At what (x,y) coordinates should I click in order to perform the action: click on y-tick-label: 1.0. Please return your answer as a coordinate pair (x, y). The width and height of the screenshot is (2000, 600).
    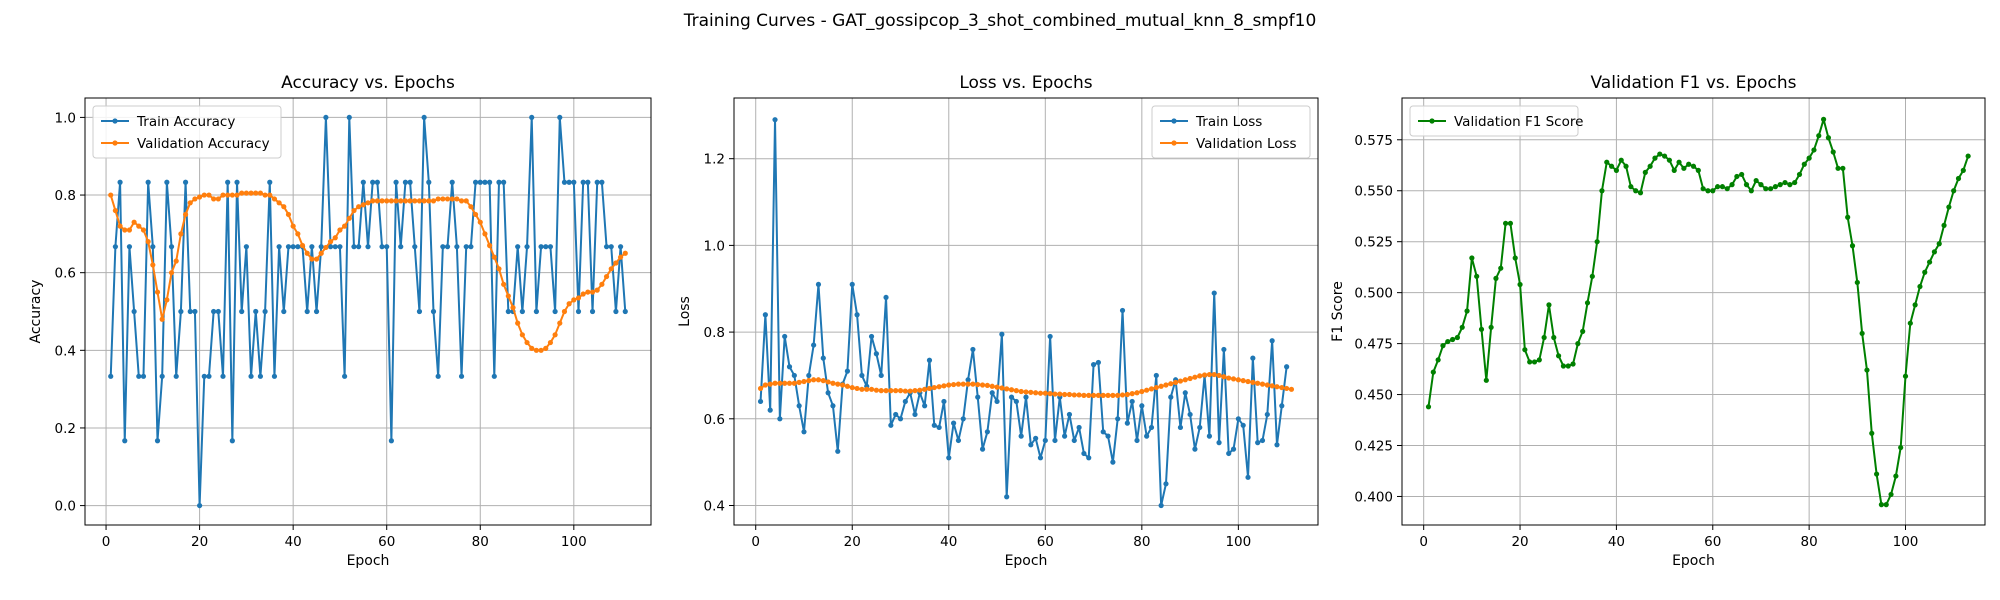
    Looking at the image, I should click on (714, 246).